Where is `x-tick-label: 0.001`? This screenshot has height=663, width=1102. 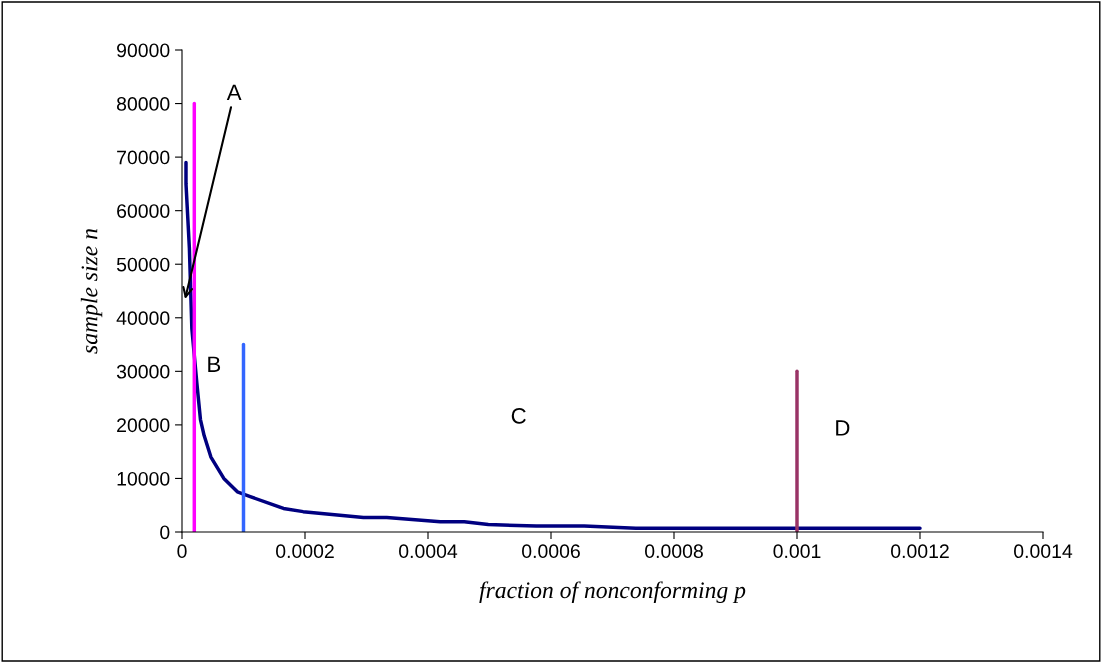
x-tick-label: 0.001 is located at coordinates (797, 551).